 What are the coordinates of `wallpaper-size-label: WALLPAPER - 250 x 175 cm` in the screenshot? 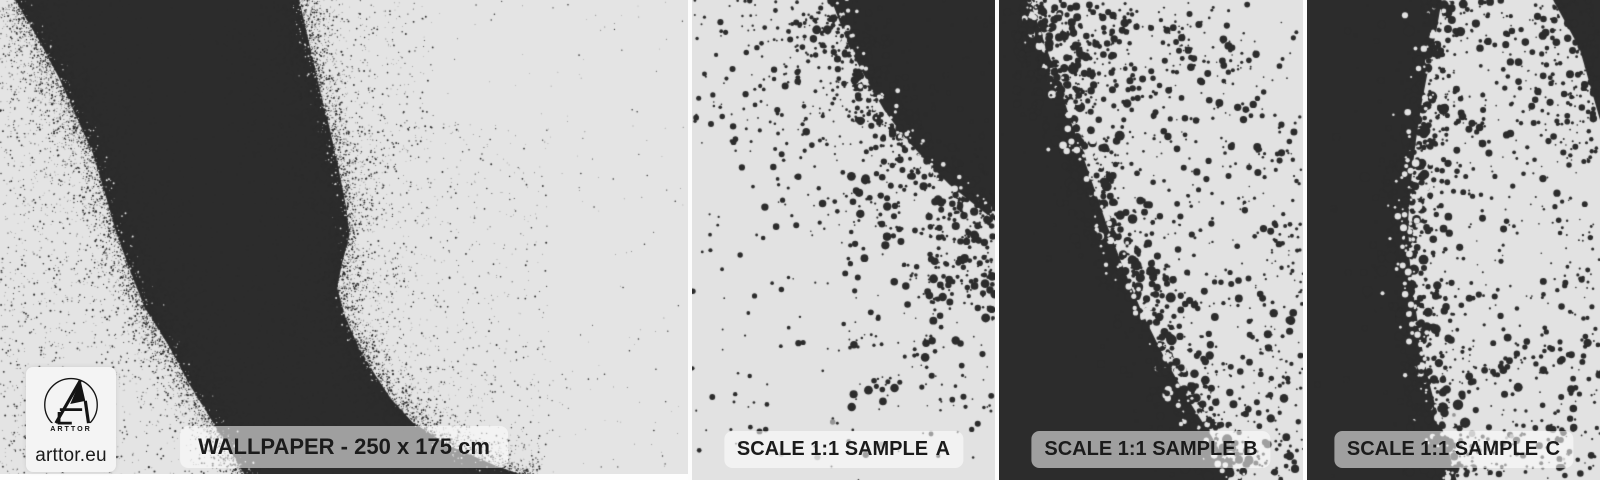 It's located at (344, 447).